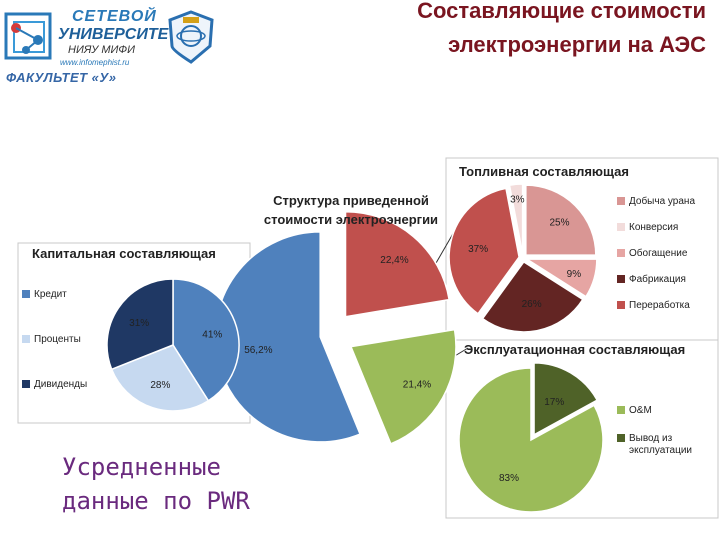  I want to click on legend-label: Кредит, so click(50, 294).